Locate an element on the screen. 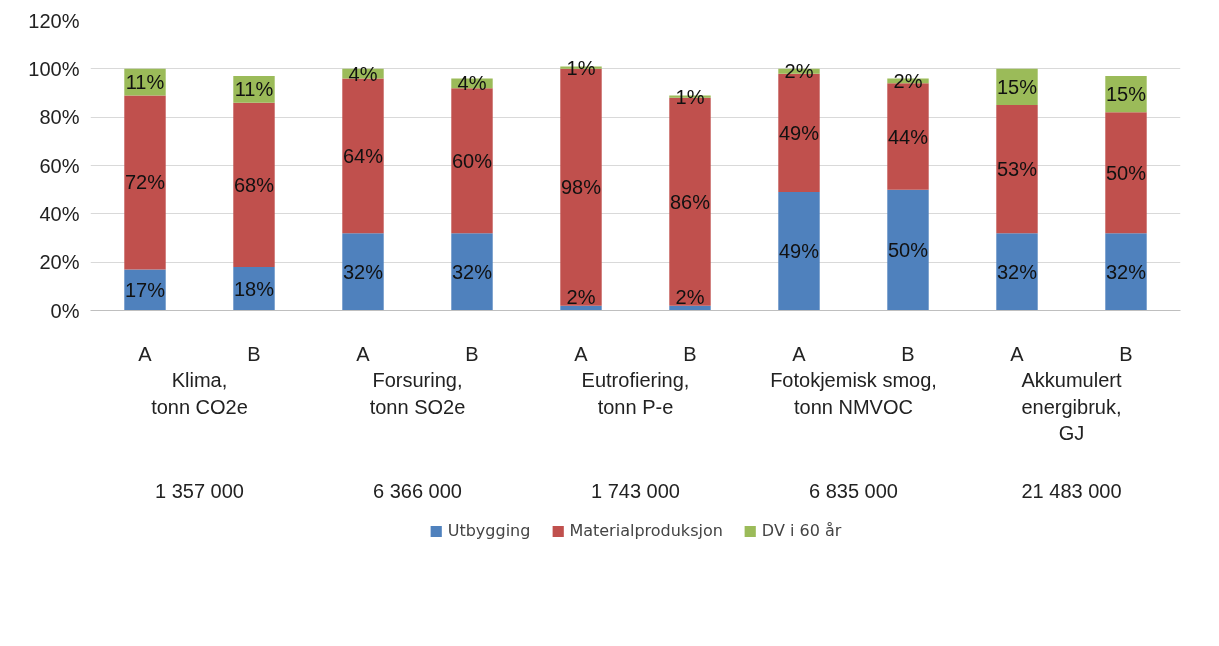 This screenshot has width=1219, height=646. y-tick-label: 20% is located at coordinates (59, 262).